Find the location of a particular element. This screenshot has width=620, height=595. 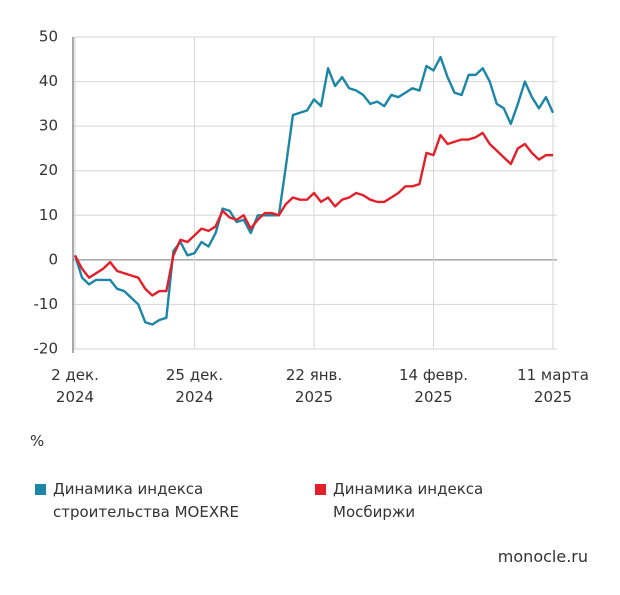

y-tick-label: -20 is located at coordinates (46, 349).